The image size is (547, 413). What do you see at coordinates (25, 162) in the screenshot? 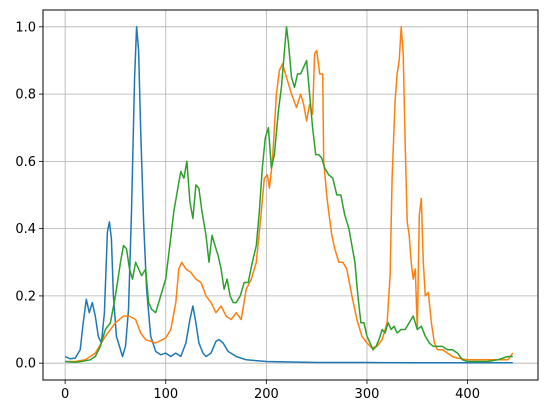
I see `y-tick-label: 0.6` at bounding box center [25, 162].